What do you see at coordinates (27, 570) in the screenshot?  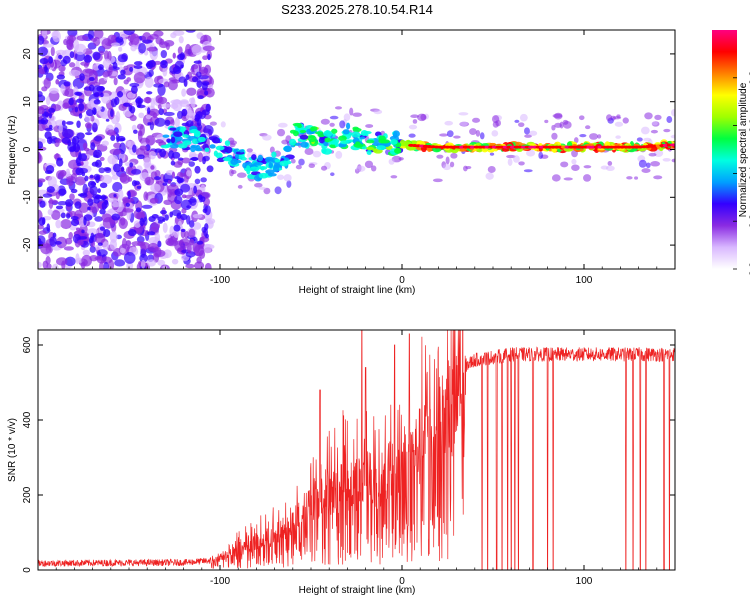 I see `y-tick-label: 0` at bounding box center [27, 570].